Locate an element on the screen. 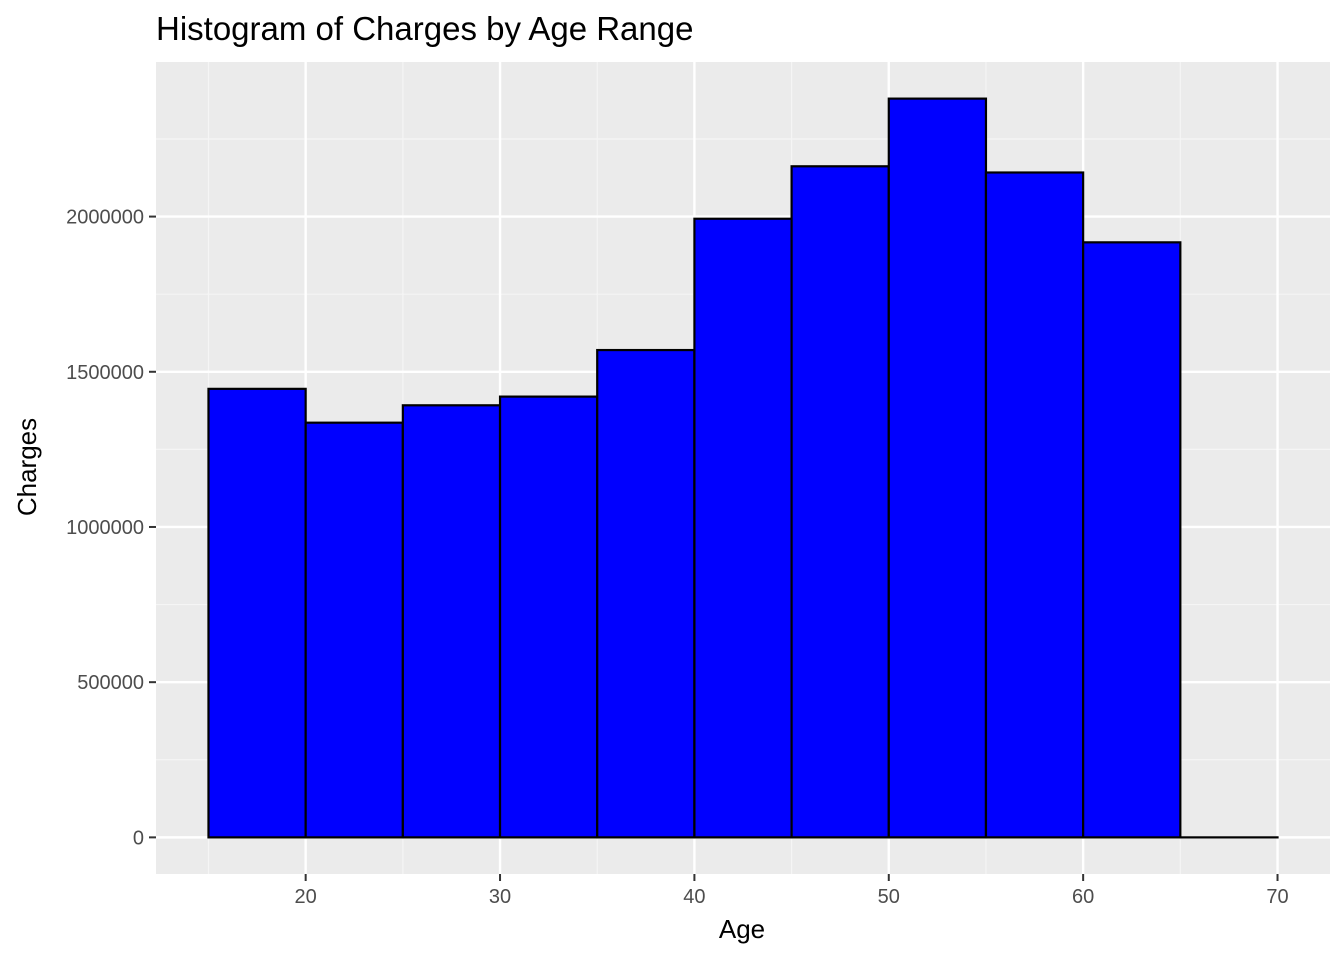 The width and height of the screenshot is (1344, 960). y-tick-label: 500000 is located at coordinates (110, 683).